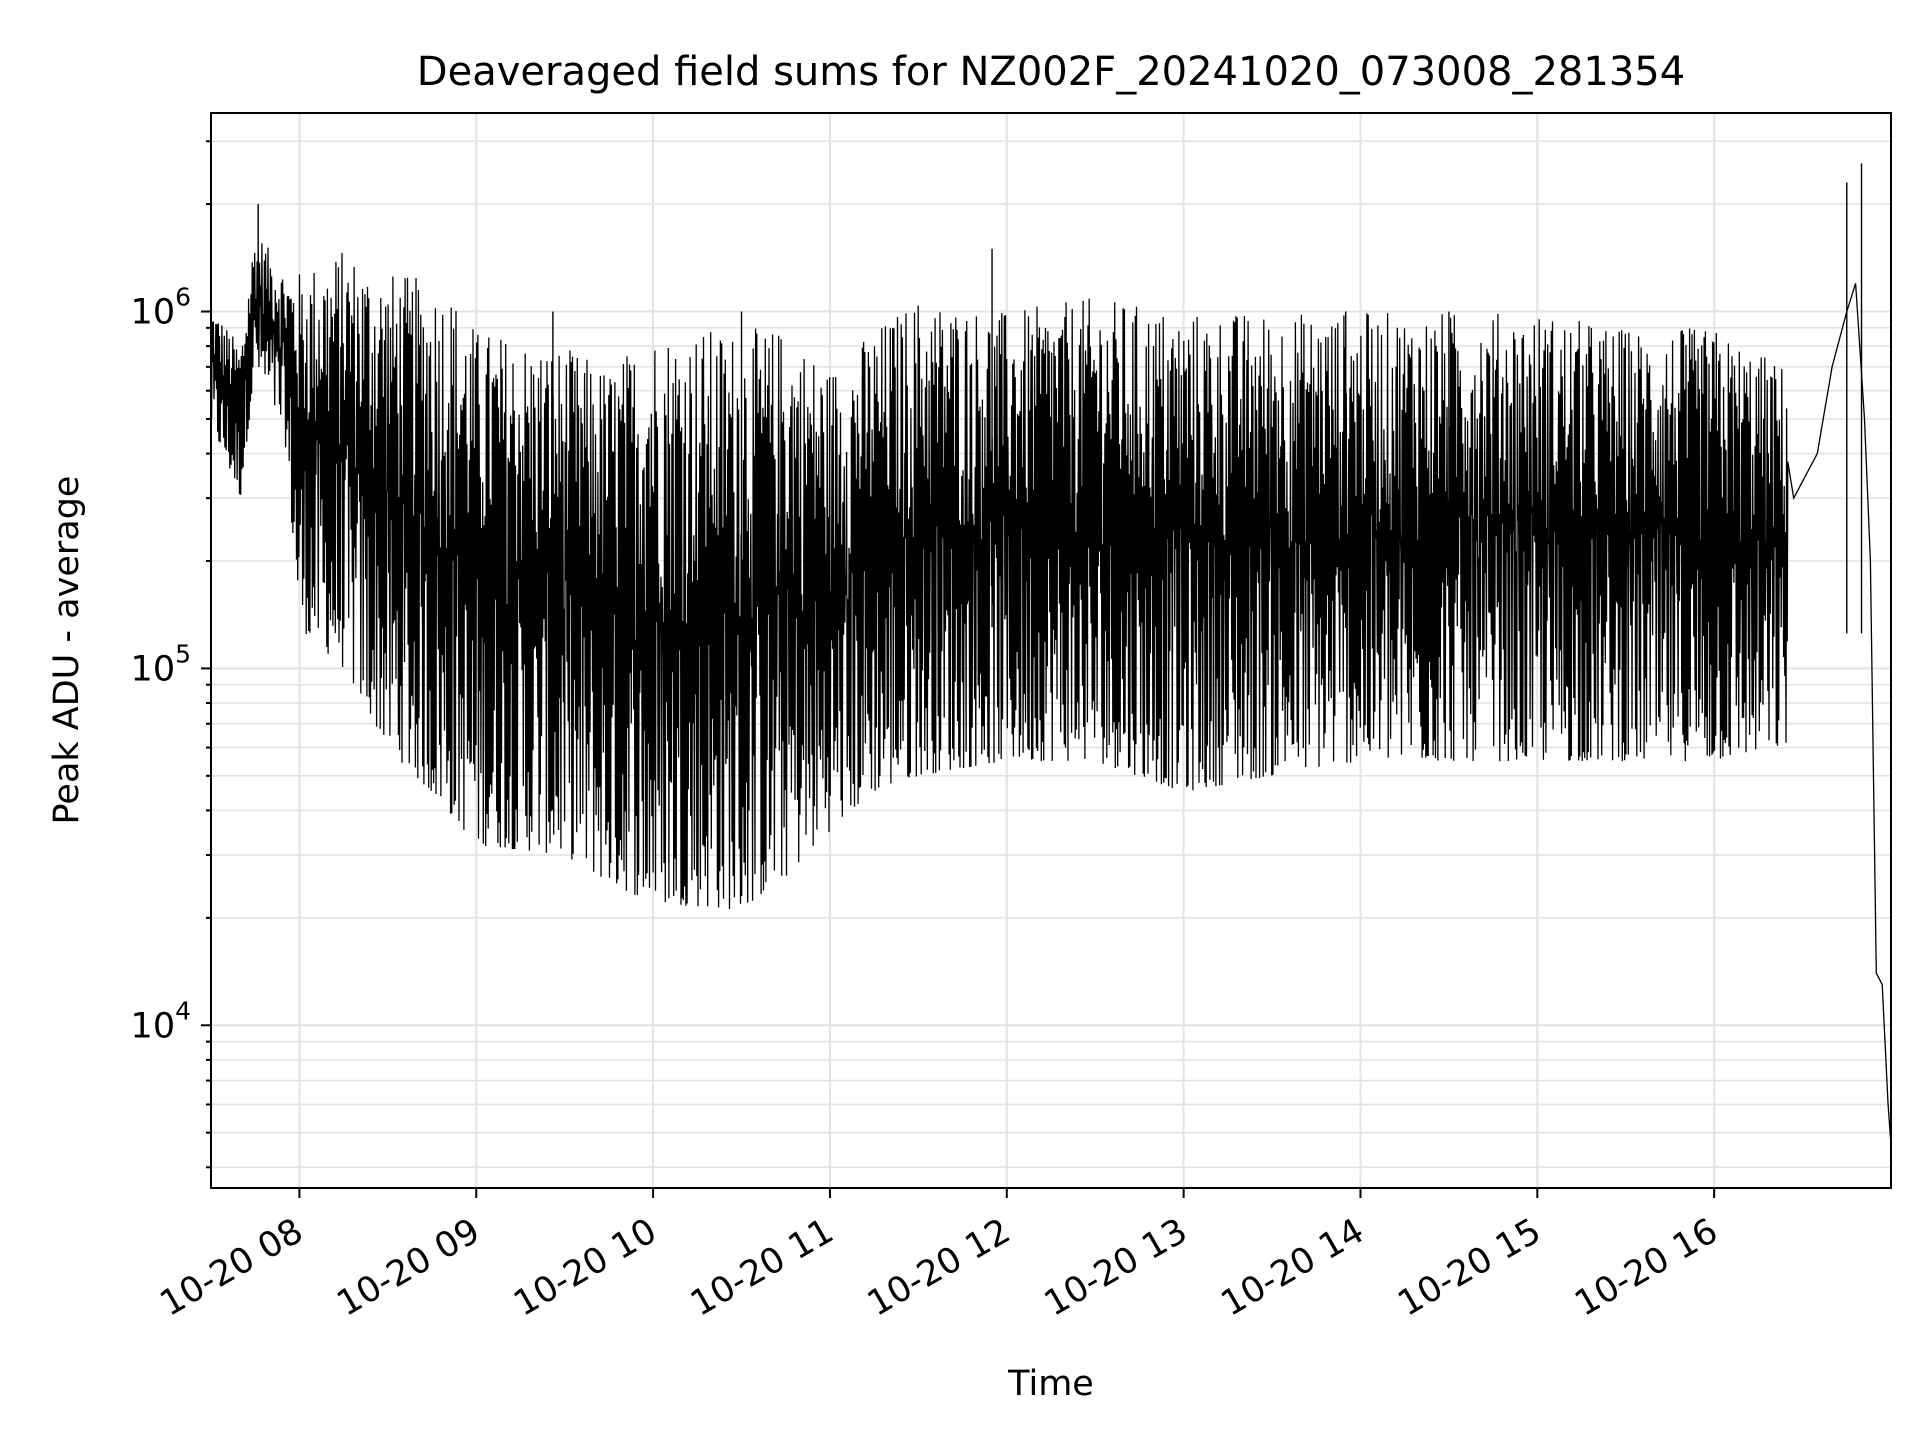 The width and height of the screenshot is (1920, 1440). Describe the element at coordinates (1293, 1267) in the screenshot. I see `x-tick-label: 10-20 14` at that location.